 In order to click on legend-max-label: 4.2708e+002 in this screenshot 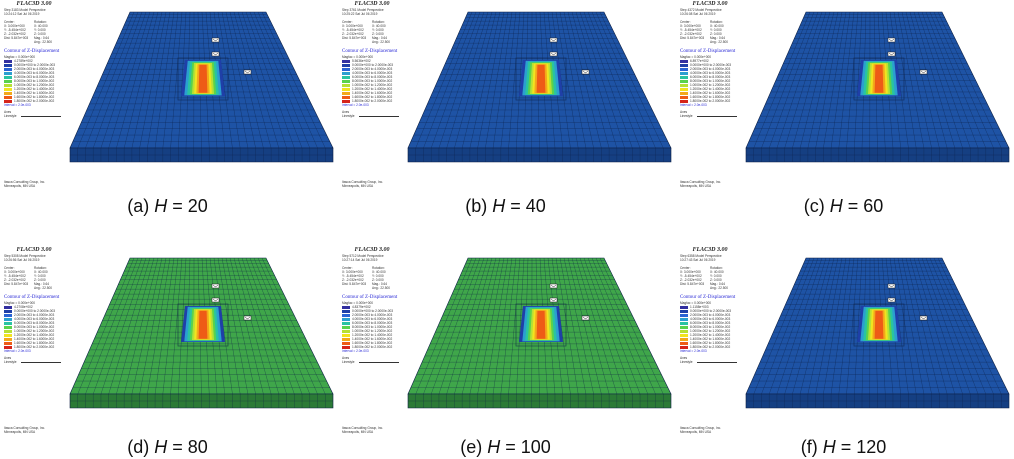, I will do `click(23, 307)`.